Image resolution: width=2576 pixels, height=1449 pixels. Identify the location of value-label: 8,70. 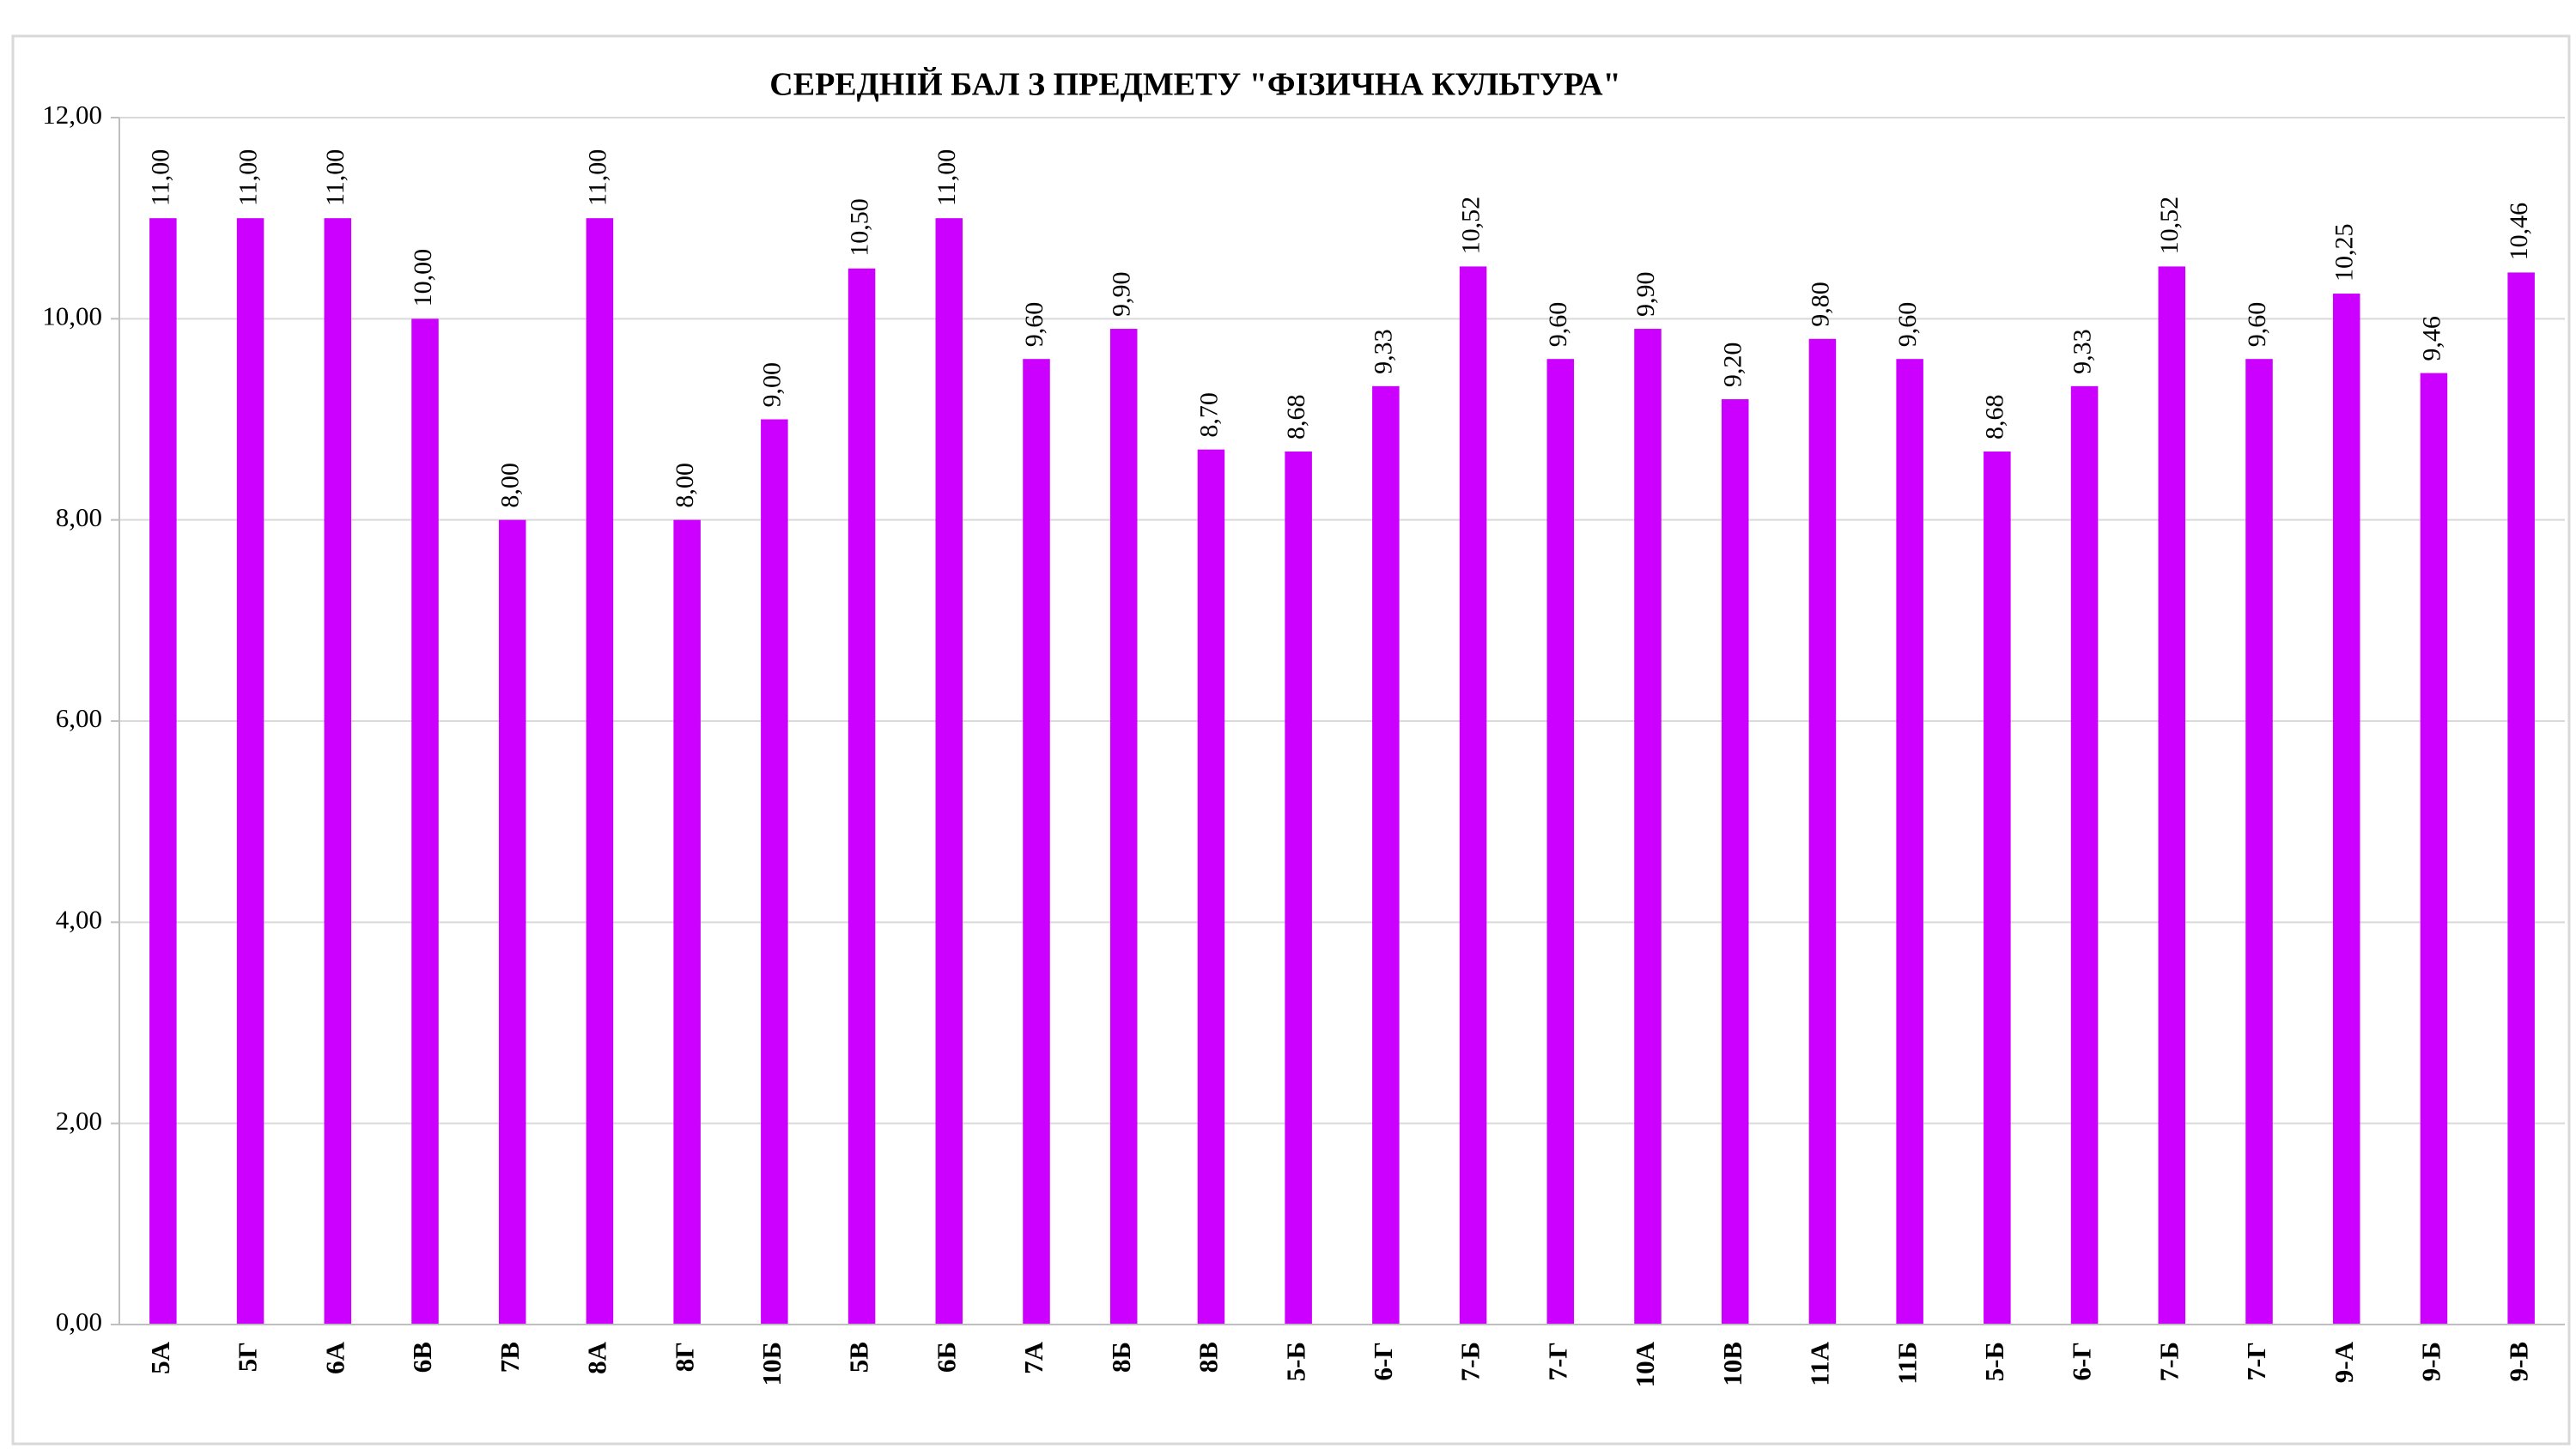
(1208, 415).